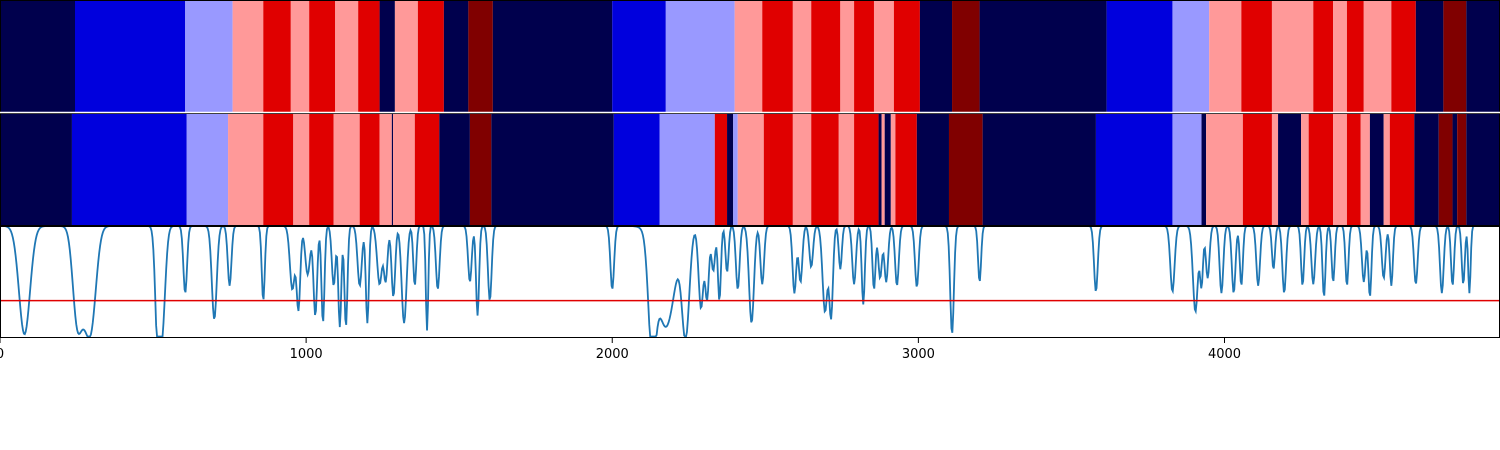 The height and width of the screenshot is (450, 1500). What do you see at coordinates (2, 354) in the screenshot?
I see `x-tick-label-0: 0` at bounding box center [2, 354].